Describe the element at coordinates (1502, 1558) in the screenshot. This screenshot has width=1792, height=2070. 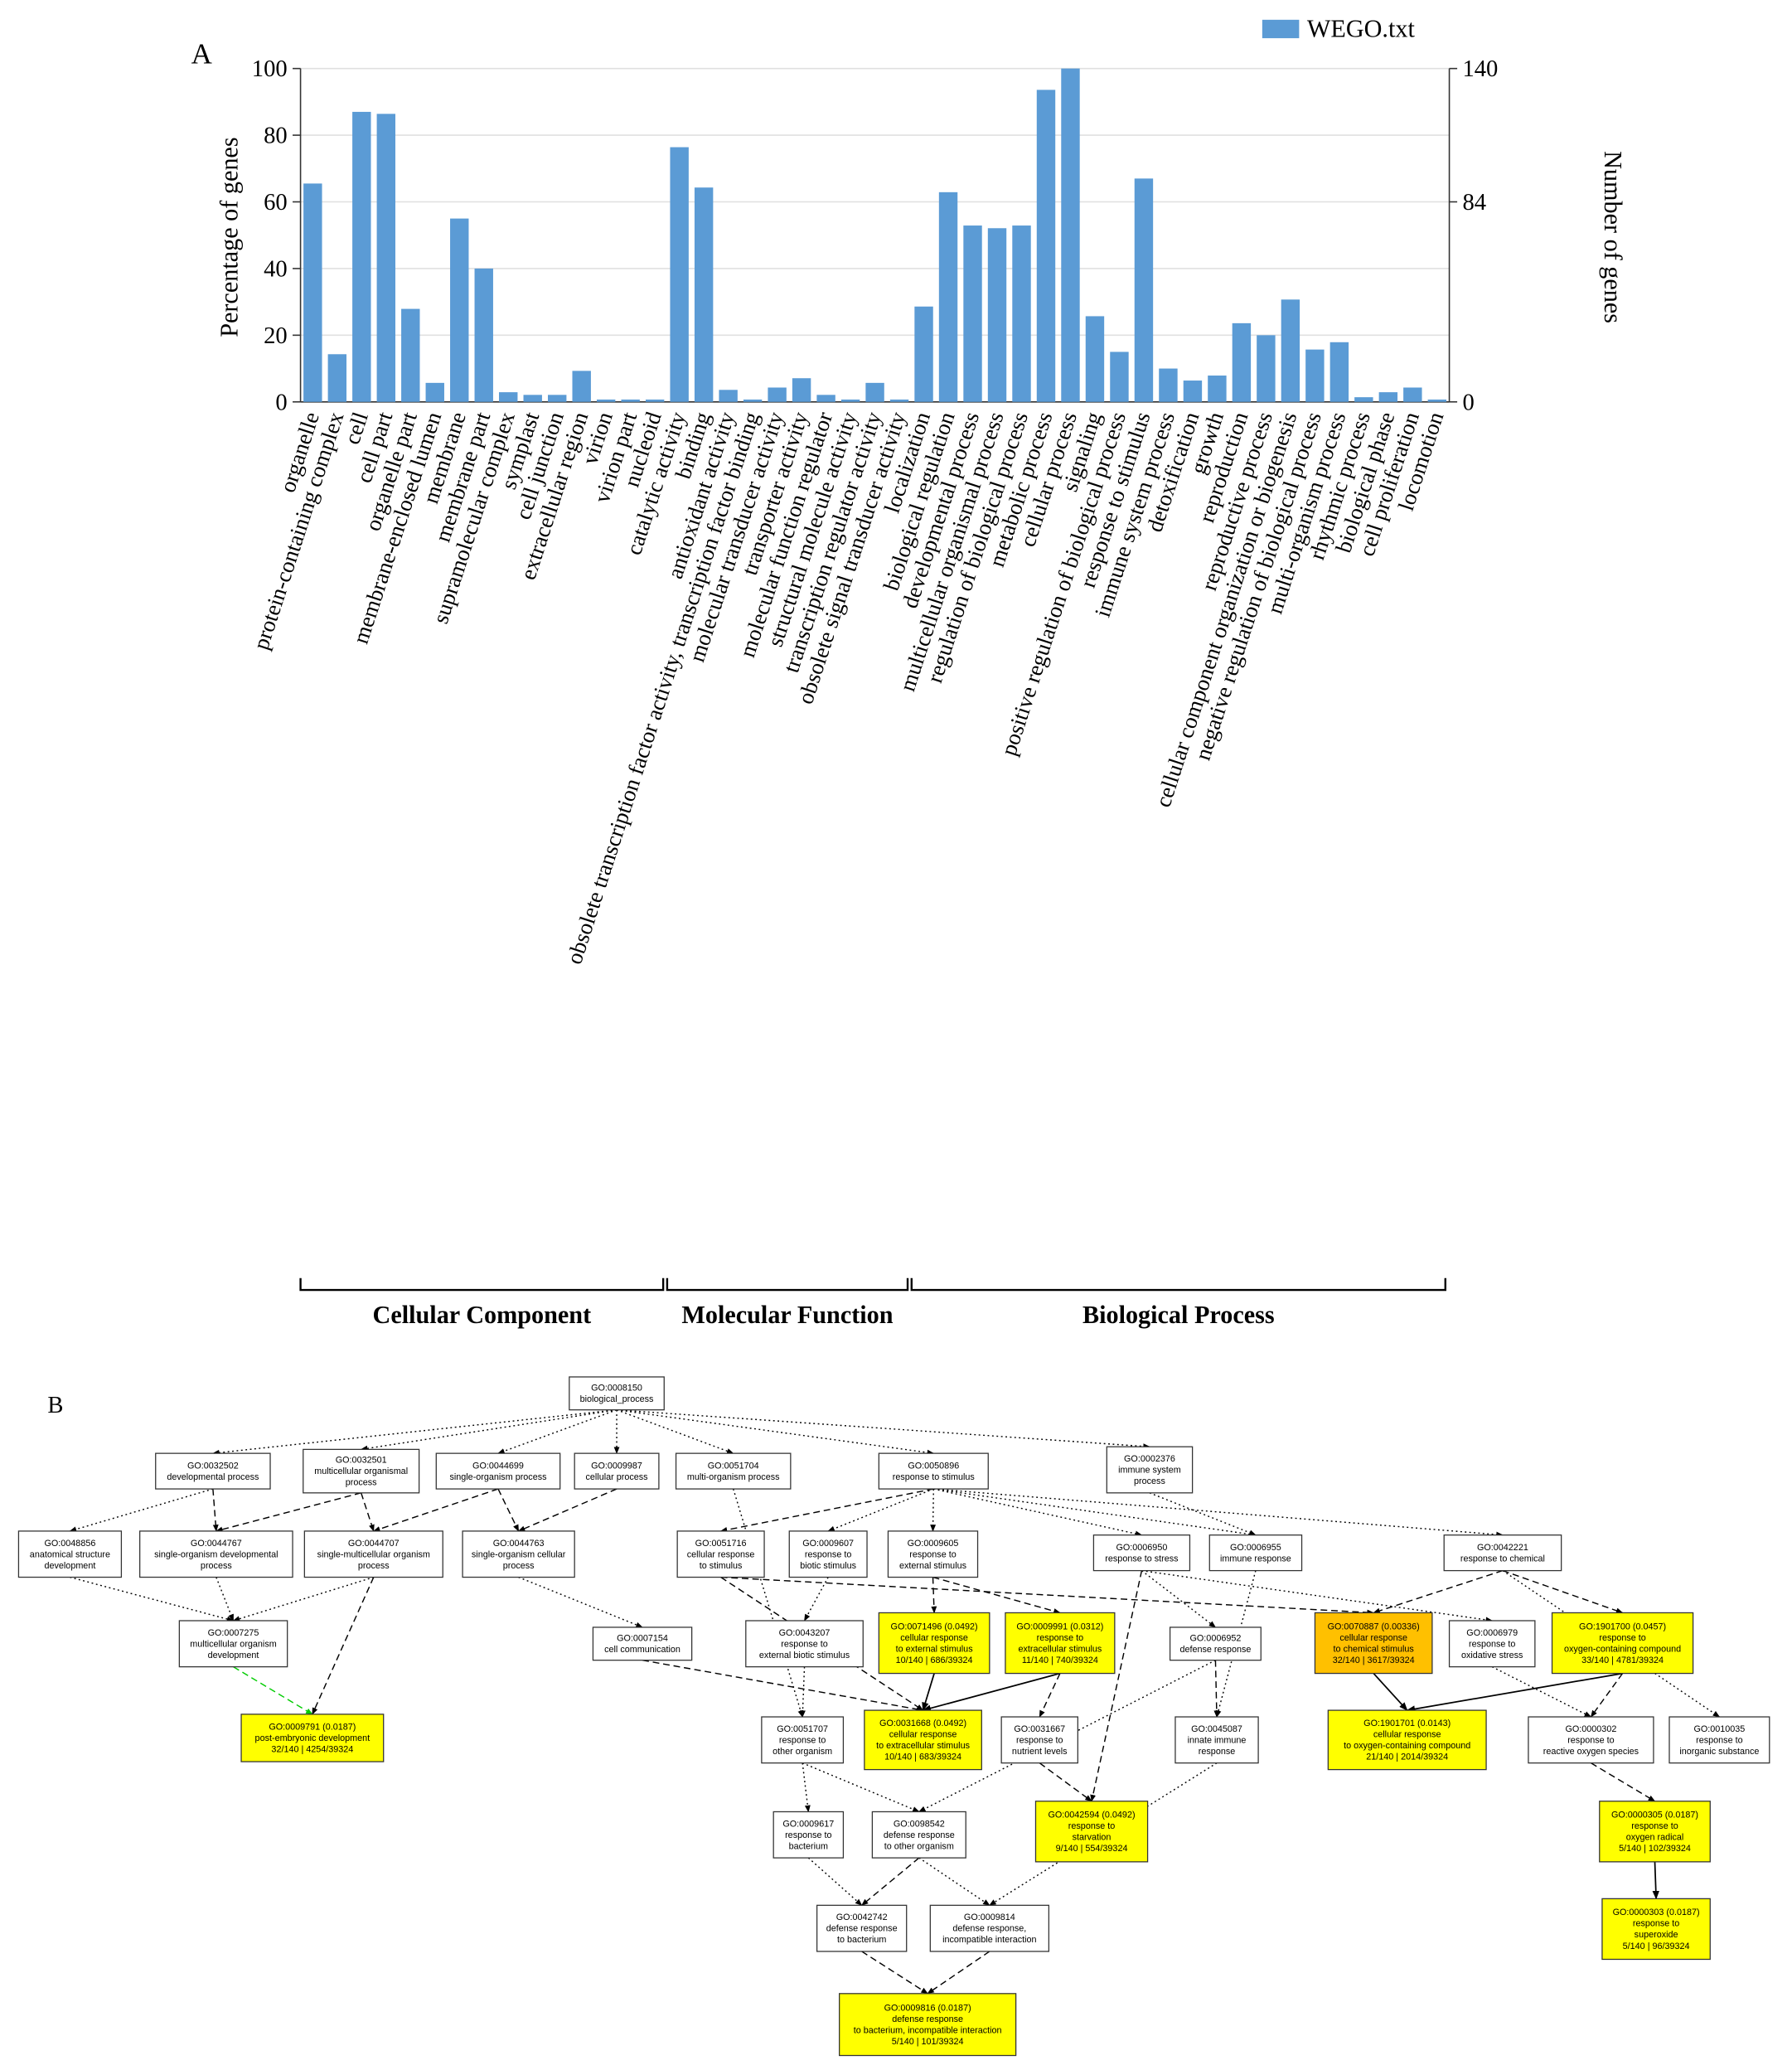
I see `node-text: response to chemical` at that location.